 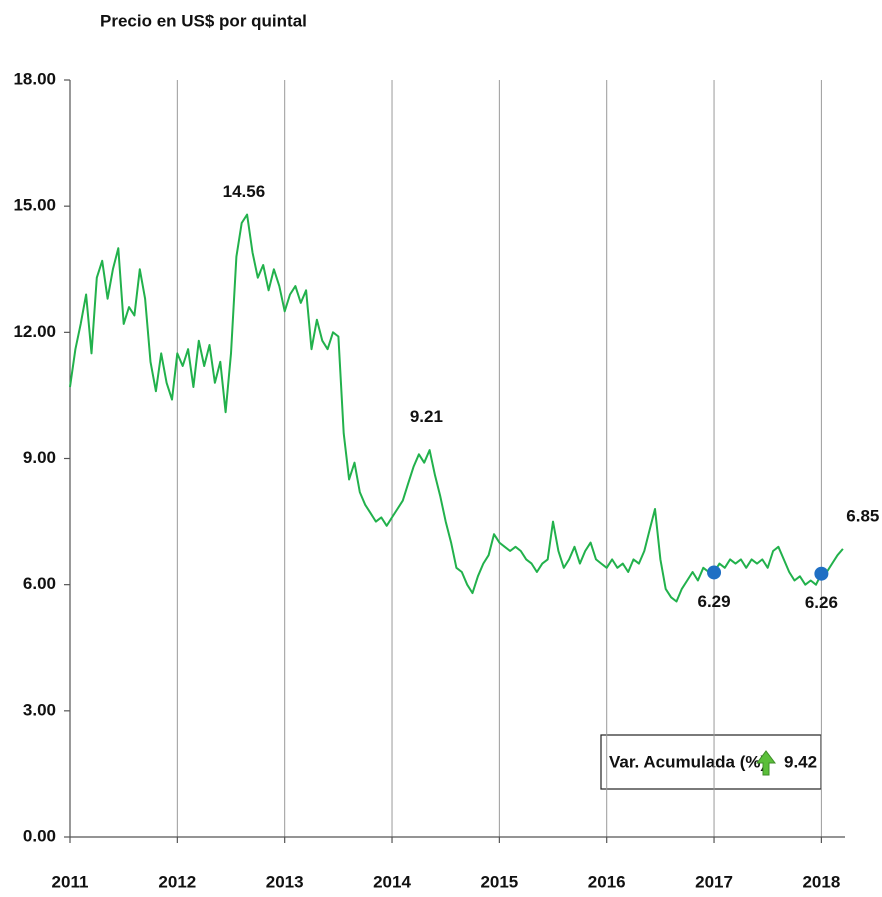 What do you see at coordinates (862, 515) in the screenshot?
I see `annotation-label: 6.85` at bounding box center [862, 515].